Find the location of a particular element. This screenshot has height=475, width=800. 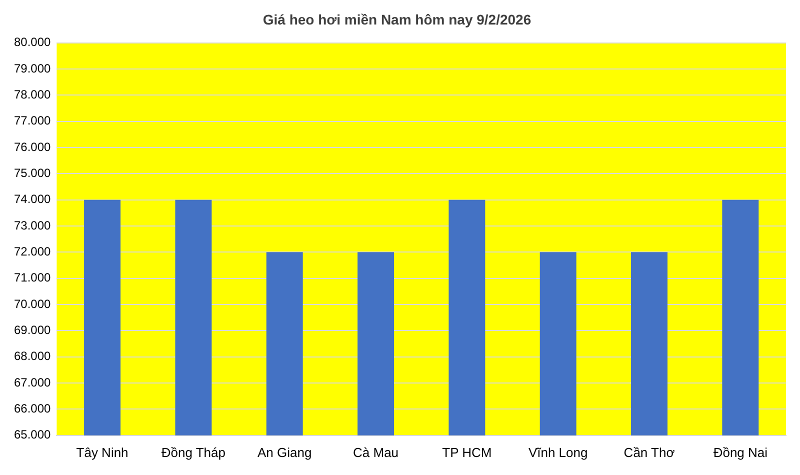

y-tick-label: 72.000 is located at coordinates (33, 251).